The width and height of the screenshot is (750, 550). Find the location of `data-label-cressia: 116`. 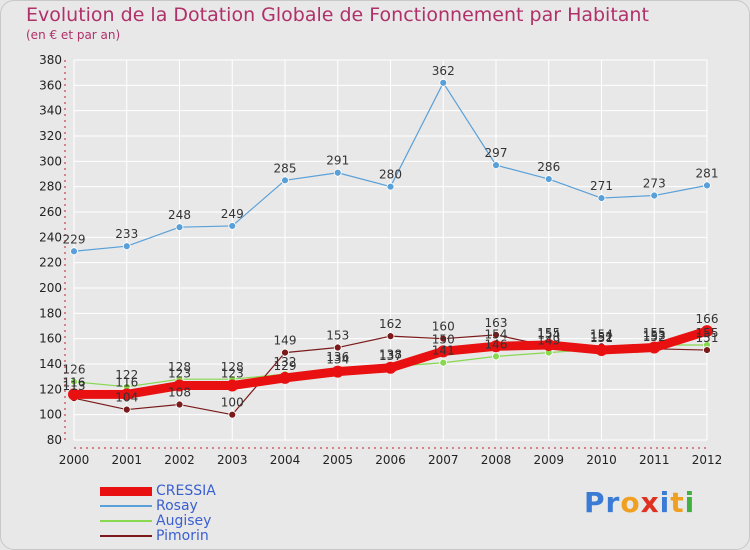

data-label-cressia: 116 is located at coordinates (74, 382).